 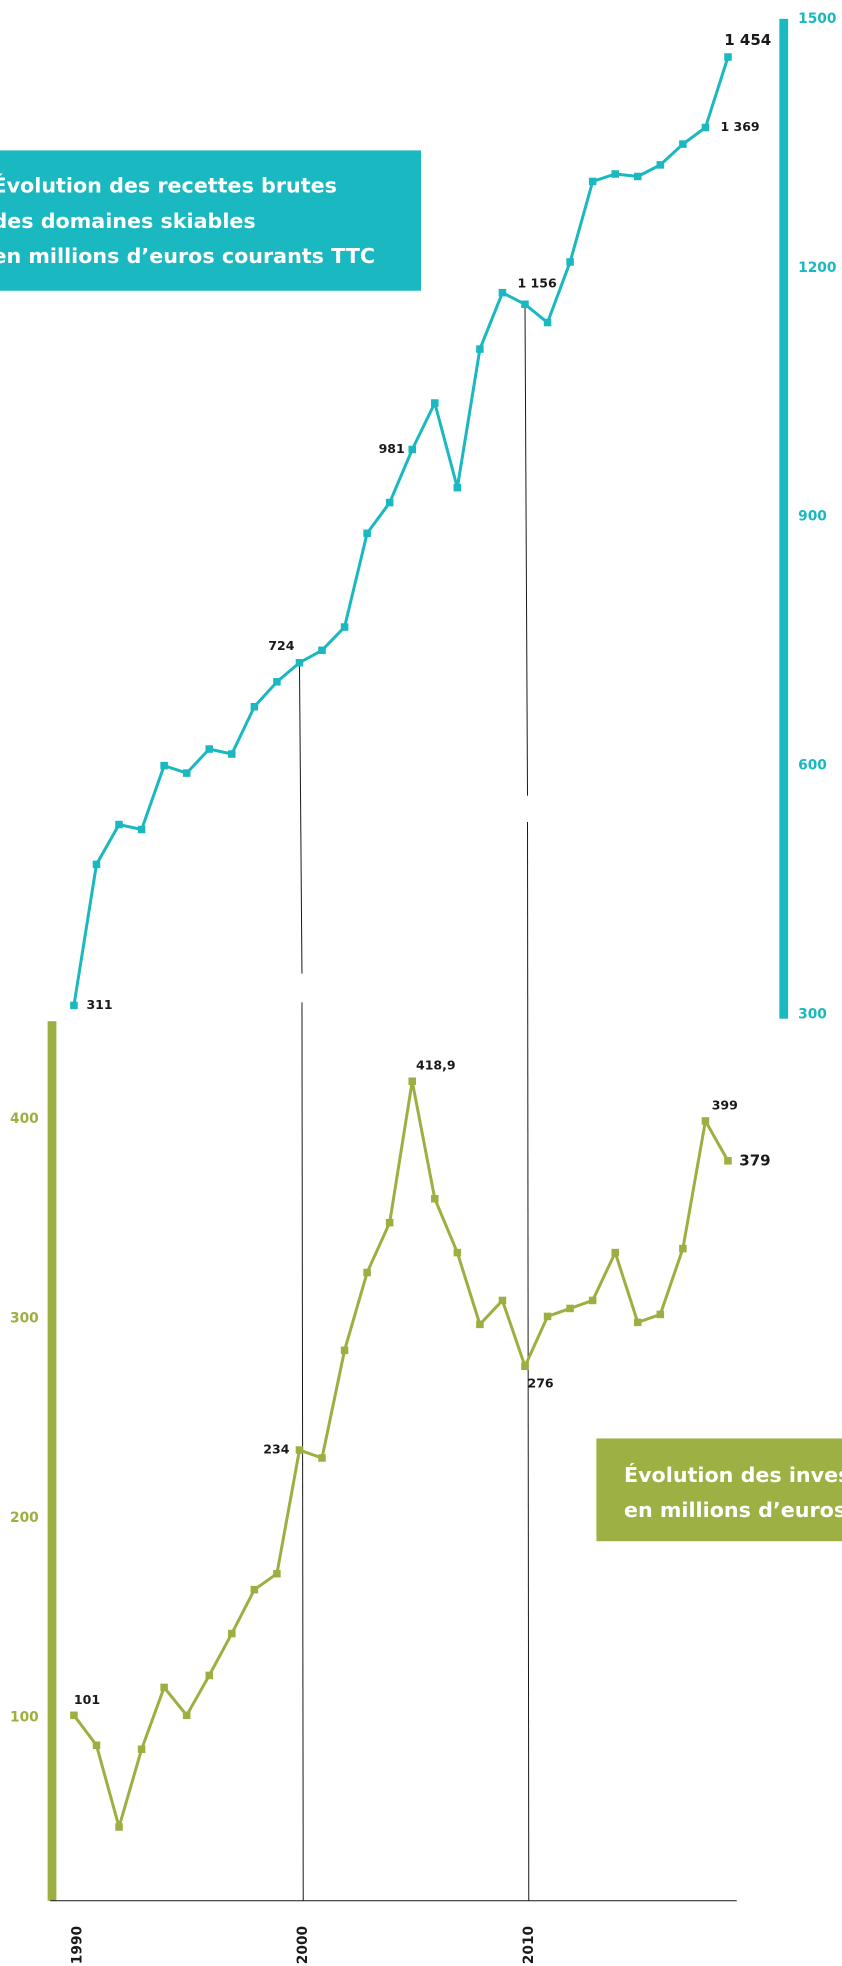 What do you see at coordinates (784, 518) in the screenshot?
I see `y2-axis-bar` at bounding box center [784, 518].